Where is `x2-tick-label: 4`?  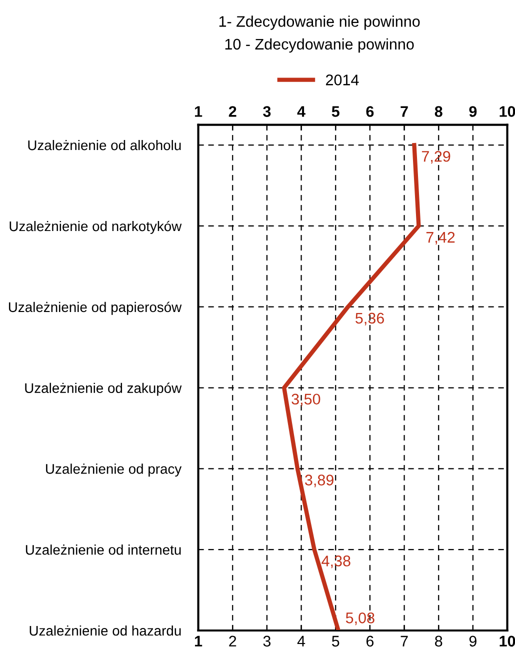 x2-tick-label: 4 is located at coordinates (301, 111).